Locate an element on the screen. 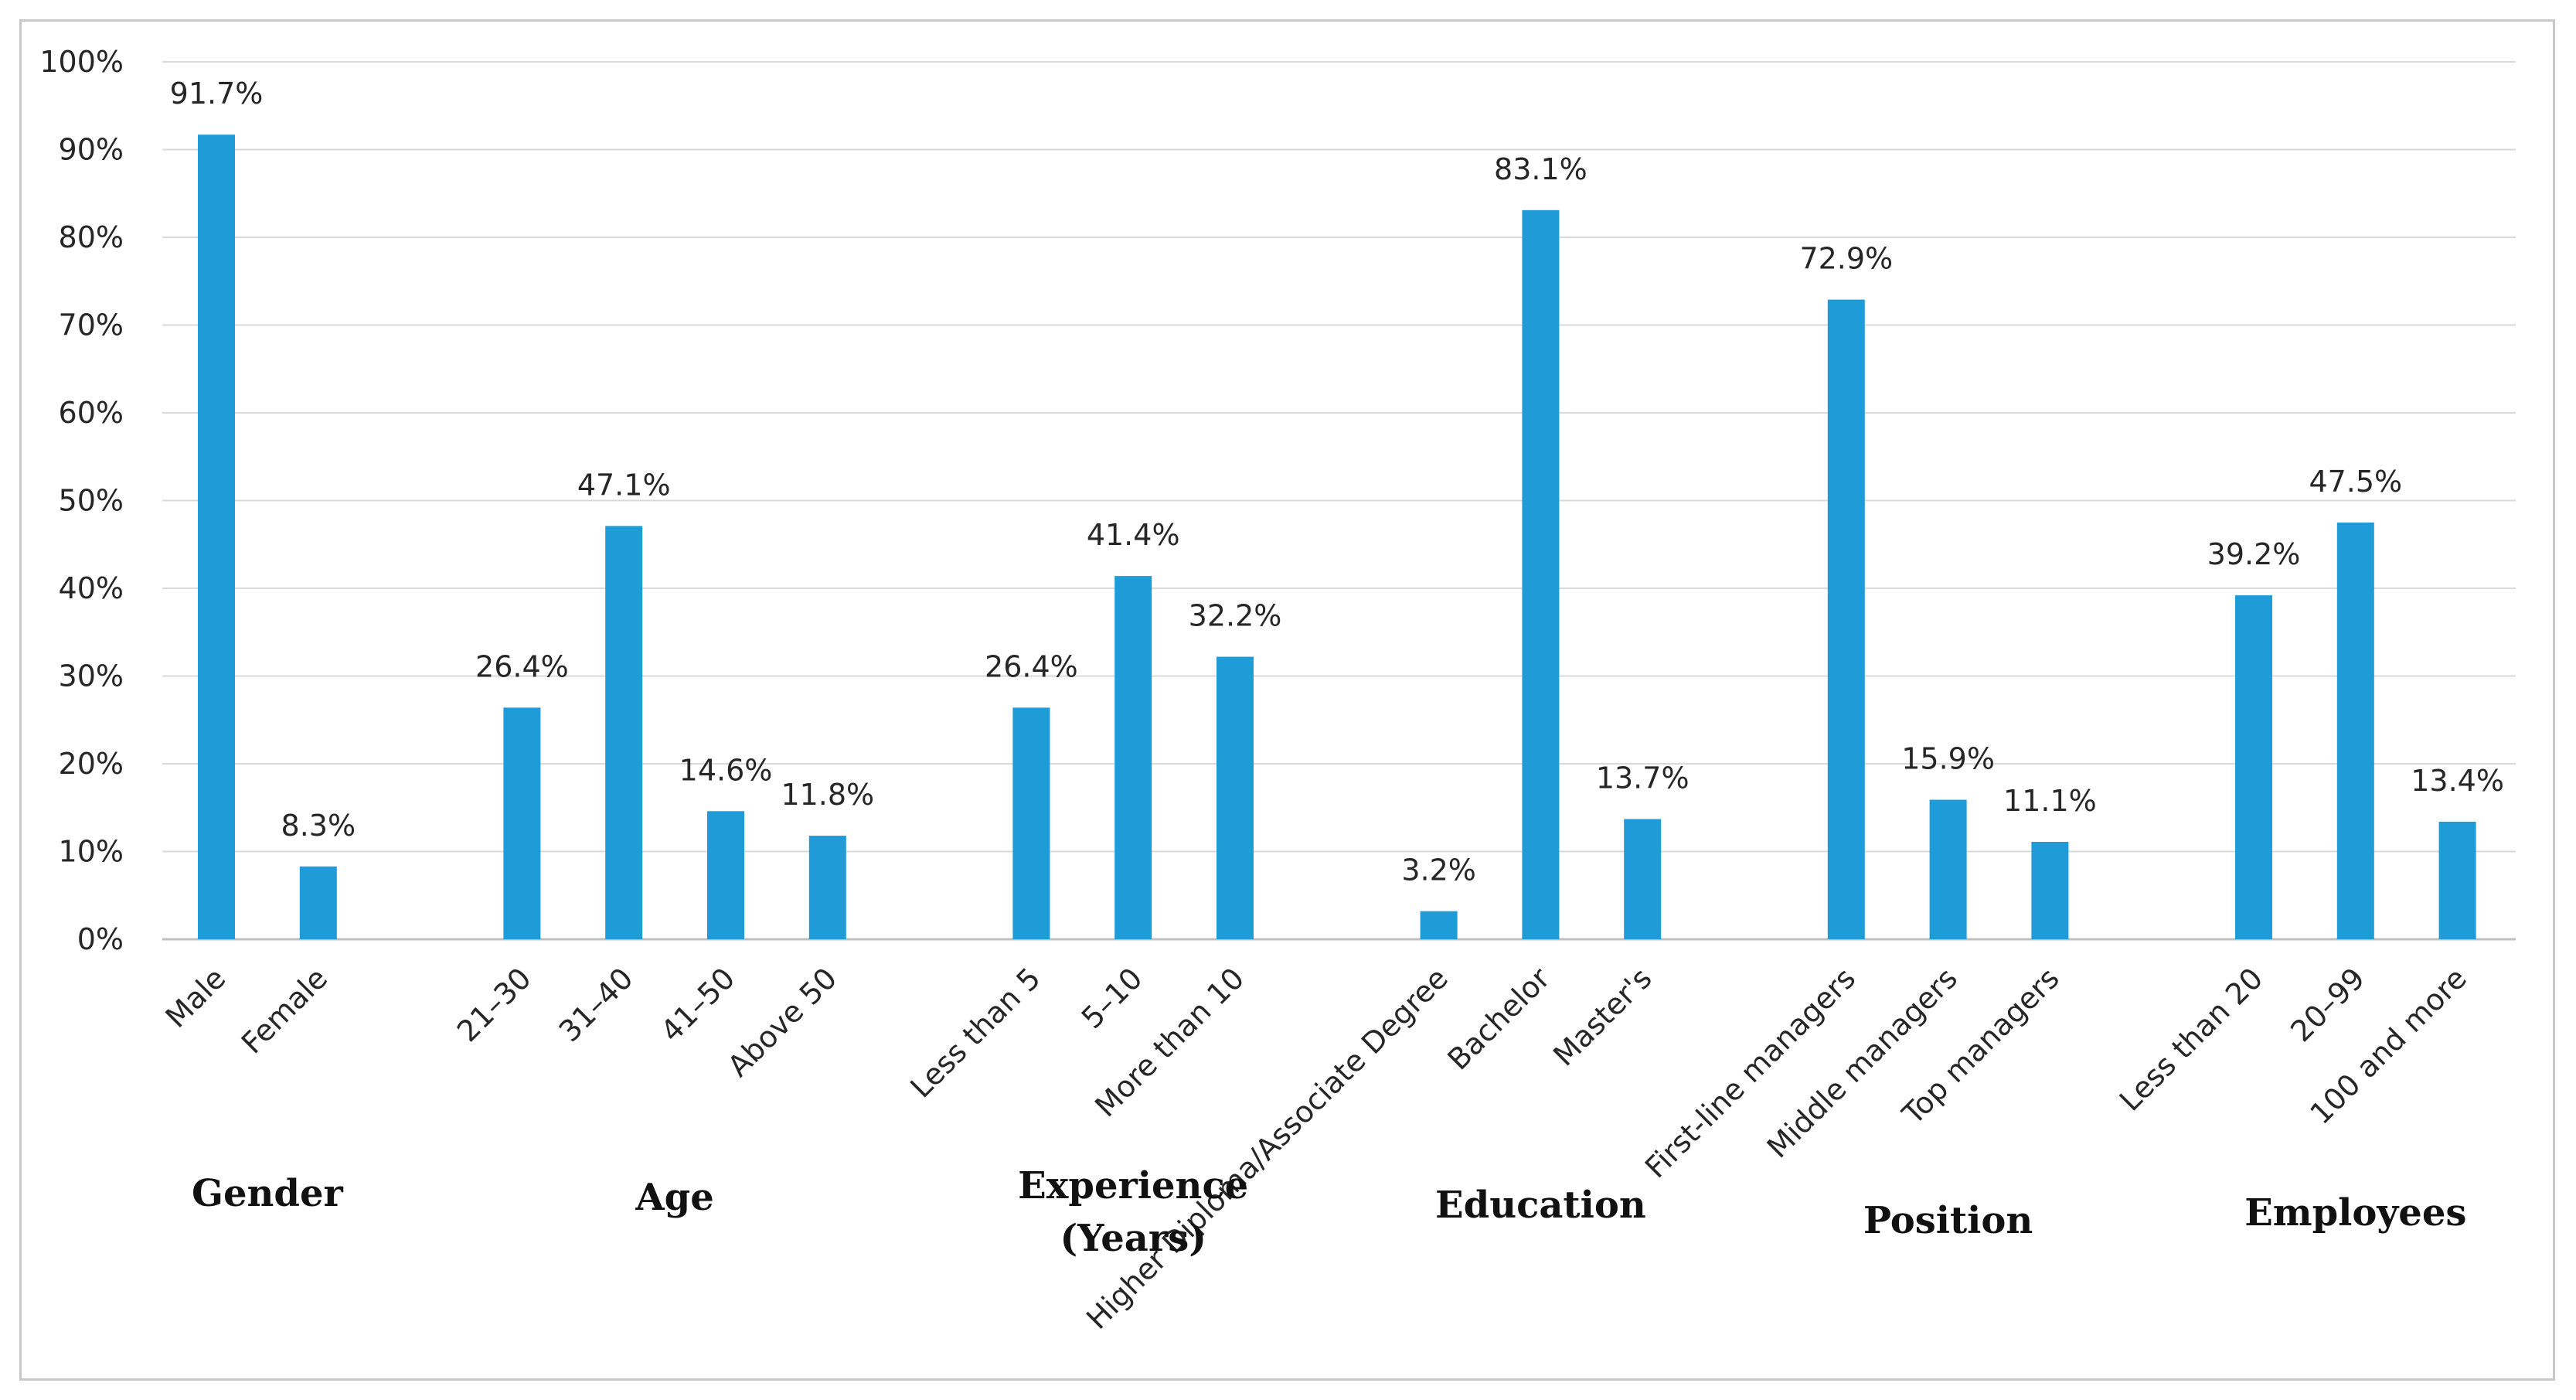 This screenshot has width=2576, height=1400. y-tick-label: 20% is located at coordinates (91, 764).